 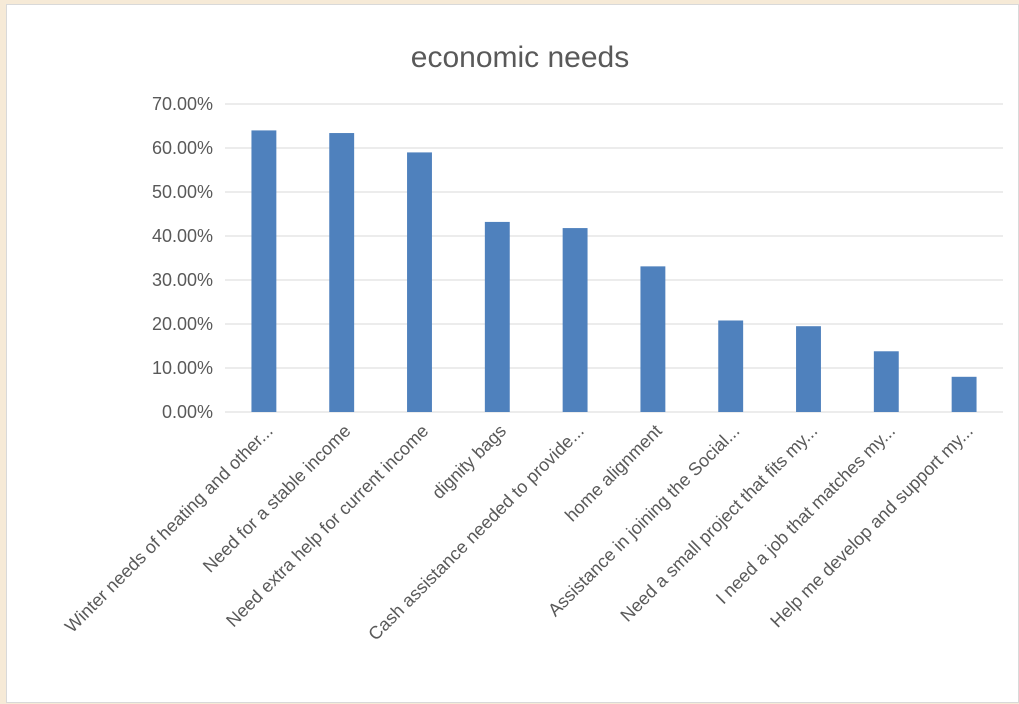 I want to click on x-tick-label: Need for a stable income, so click(x=277, y=499).